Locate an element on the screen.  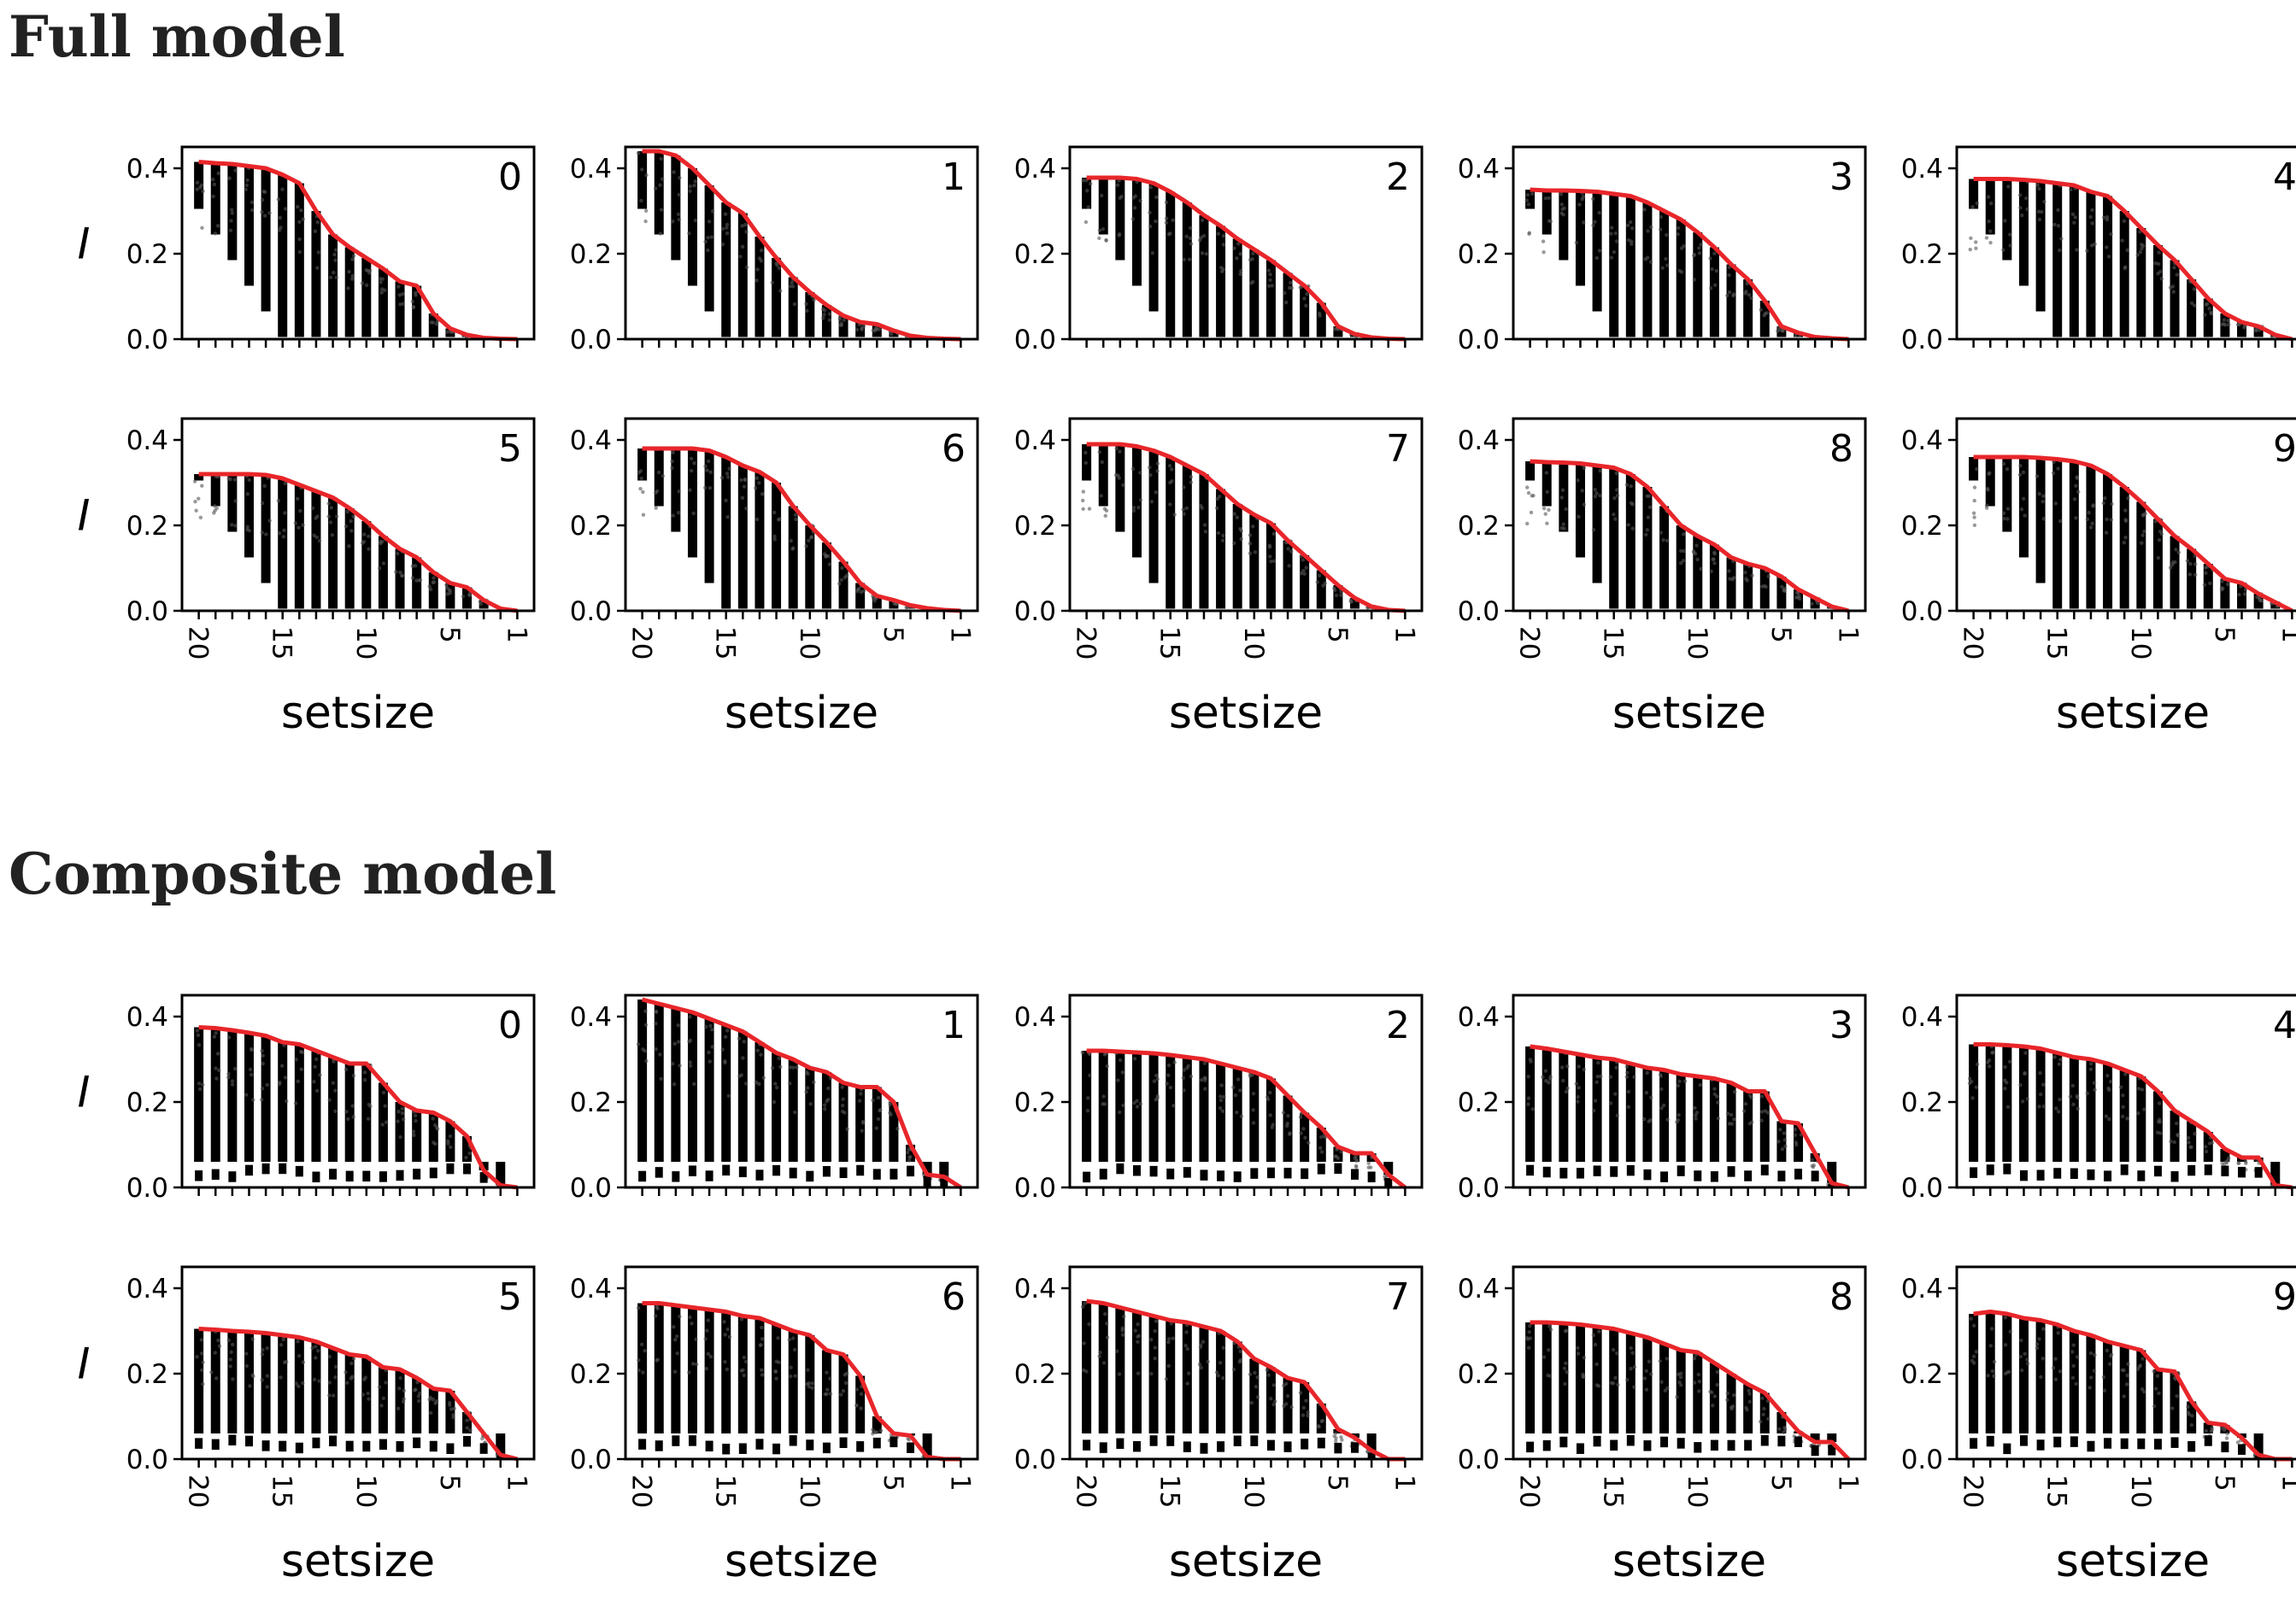
x-tick-label: 15 is located at coordinates (726, 1491).